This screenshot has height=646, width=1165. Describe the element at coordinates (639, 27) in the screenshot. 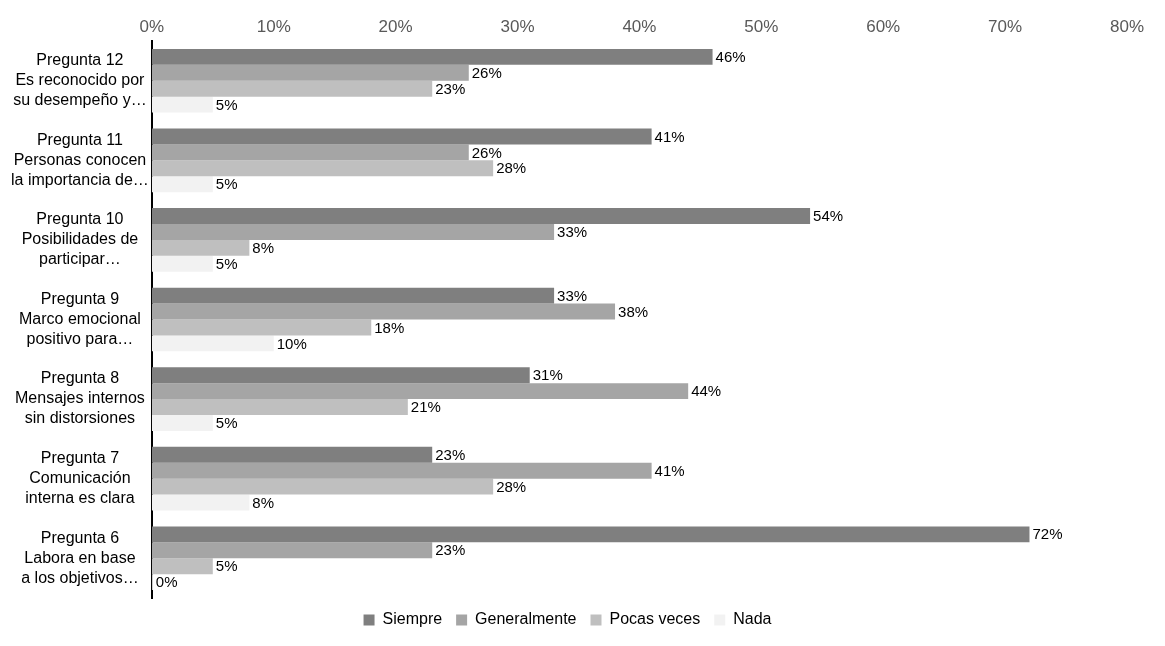

I see `x-tick-label: 40%` at that location.